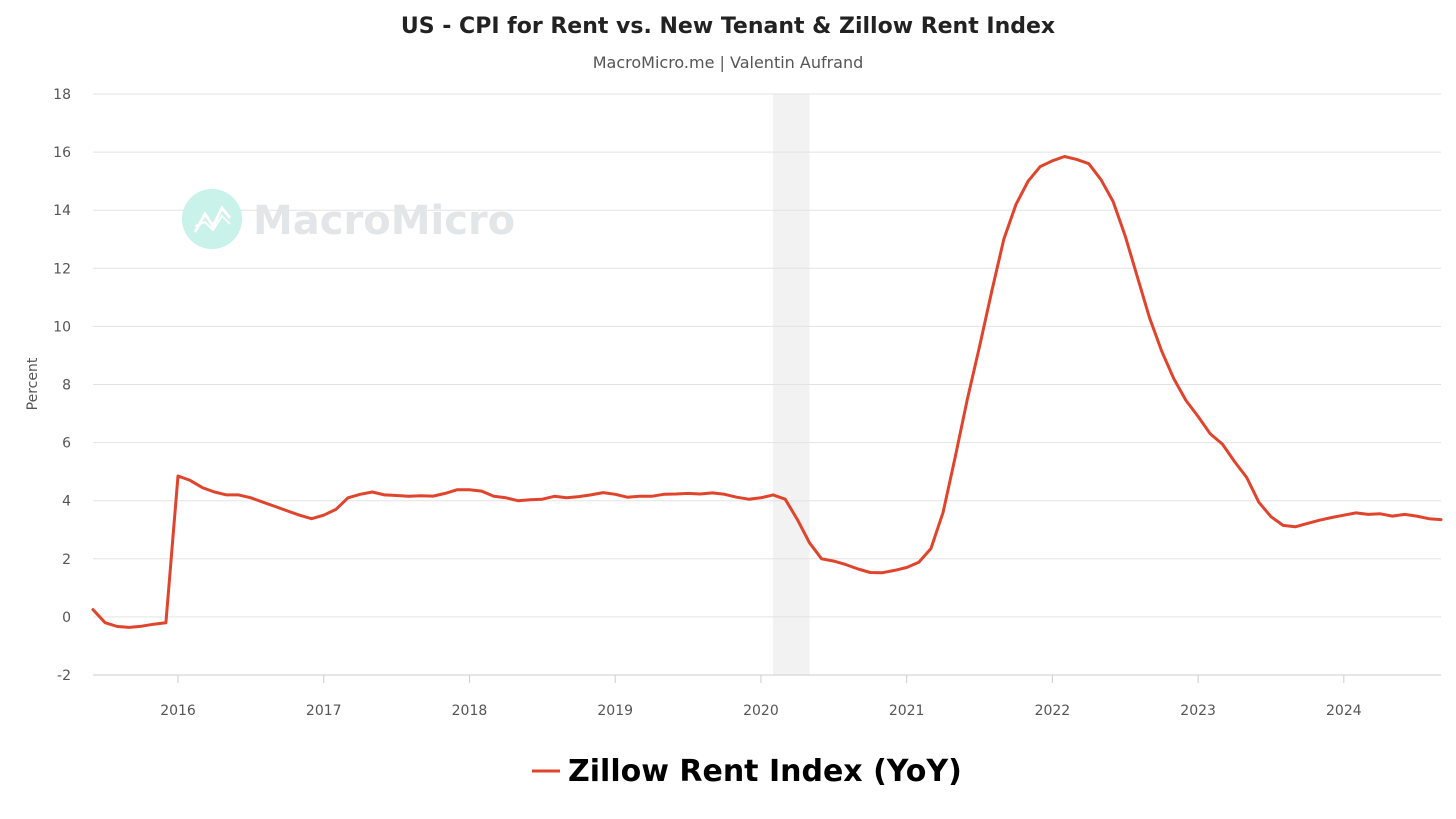 The height and width of the screenshot is (819, 1456). Describe the element at coordinates (66, 560) in the screenshot. I see `y-tick-label: 2` at that location.